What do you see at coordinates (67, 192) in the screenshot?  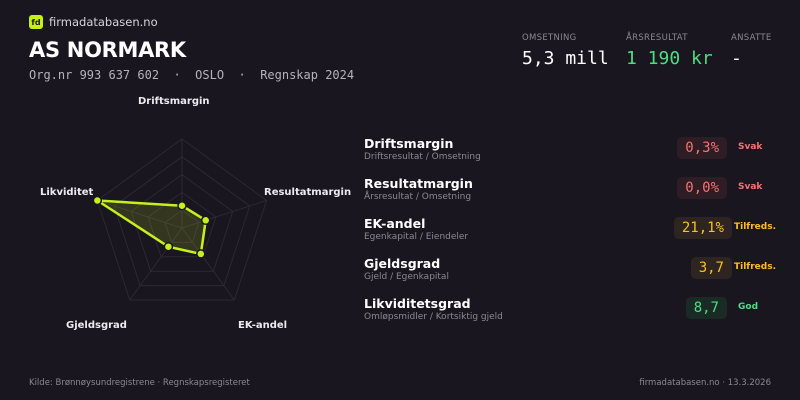 I see `radar-label-likviditet: Likviditet` at bounding box center [67, 192].